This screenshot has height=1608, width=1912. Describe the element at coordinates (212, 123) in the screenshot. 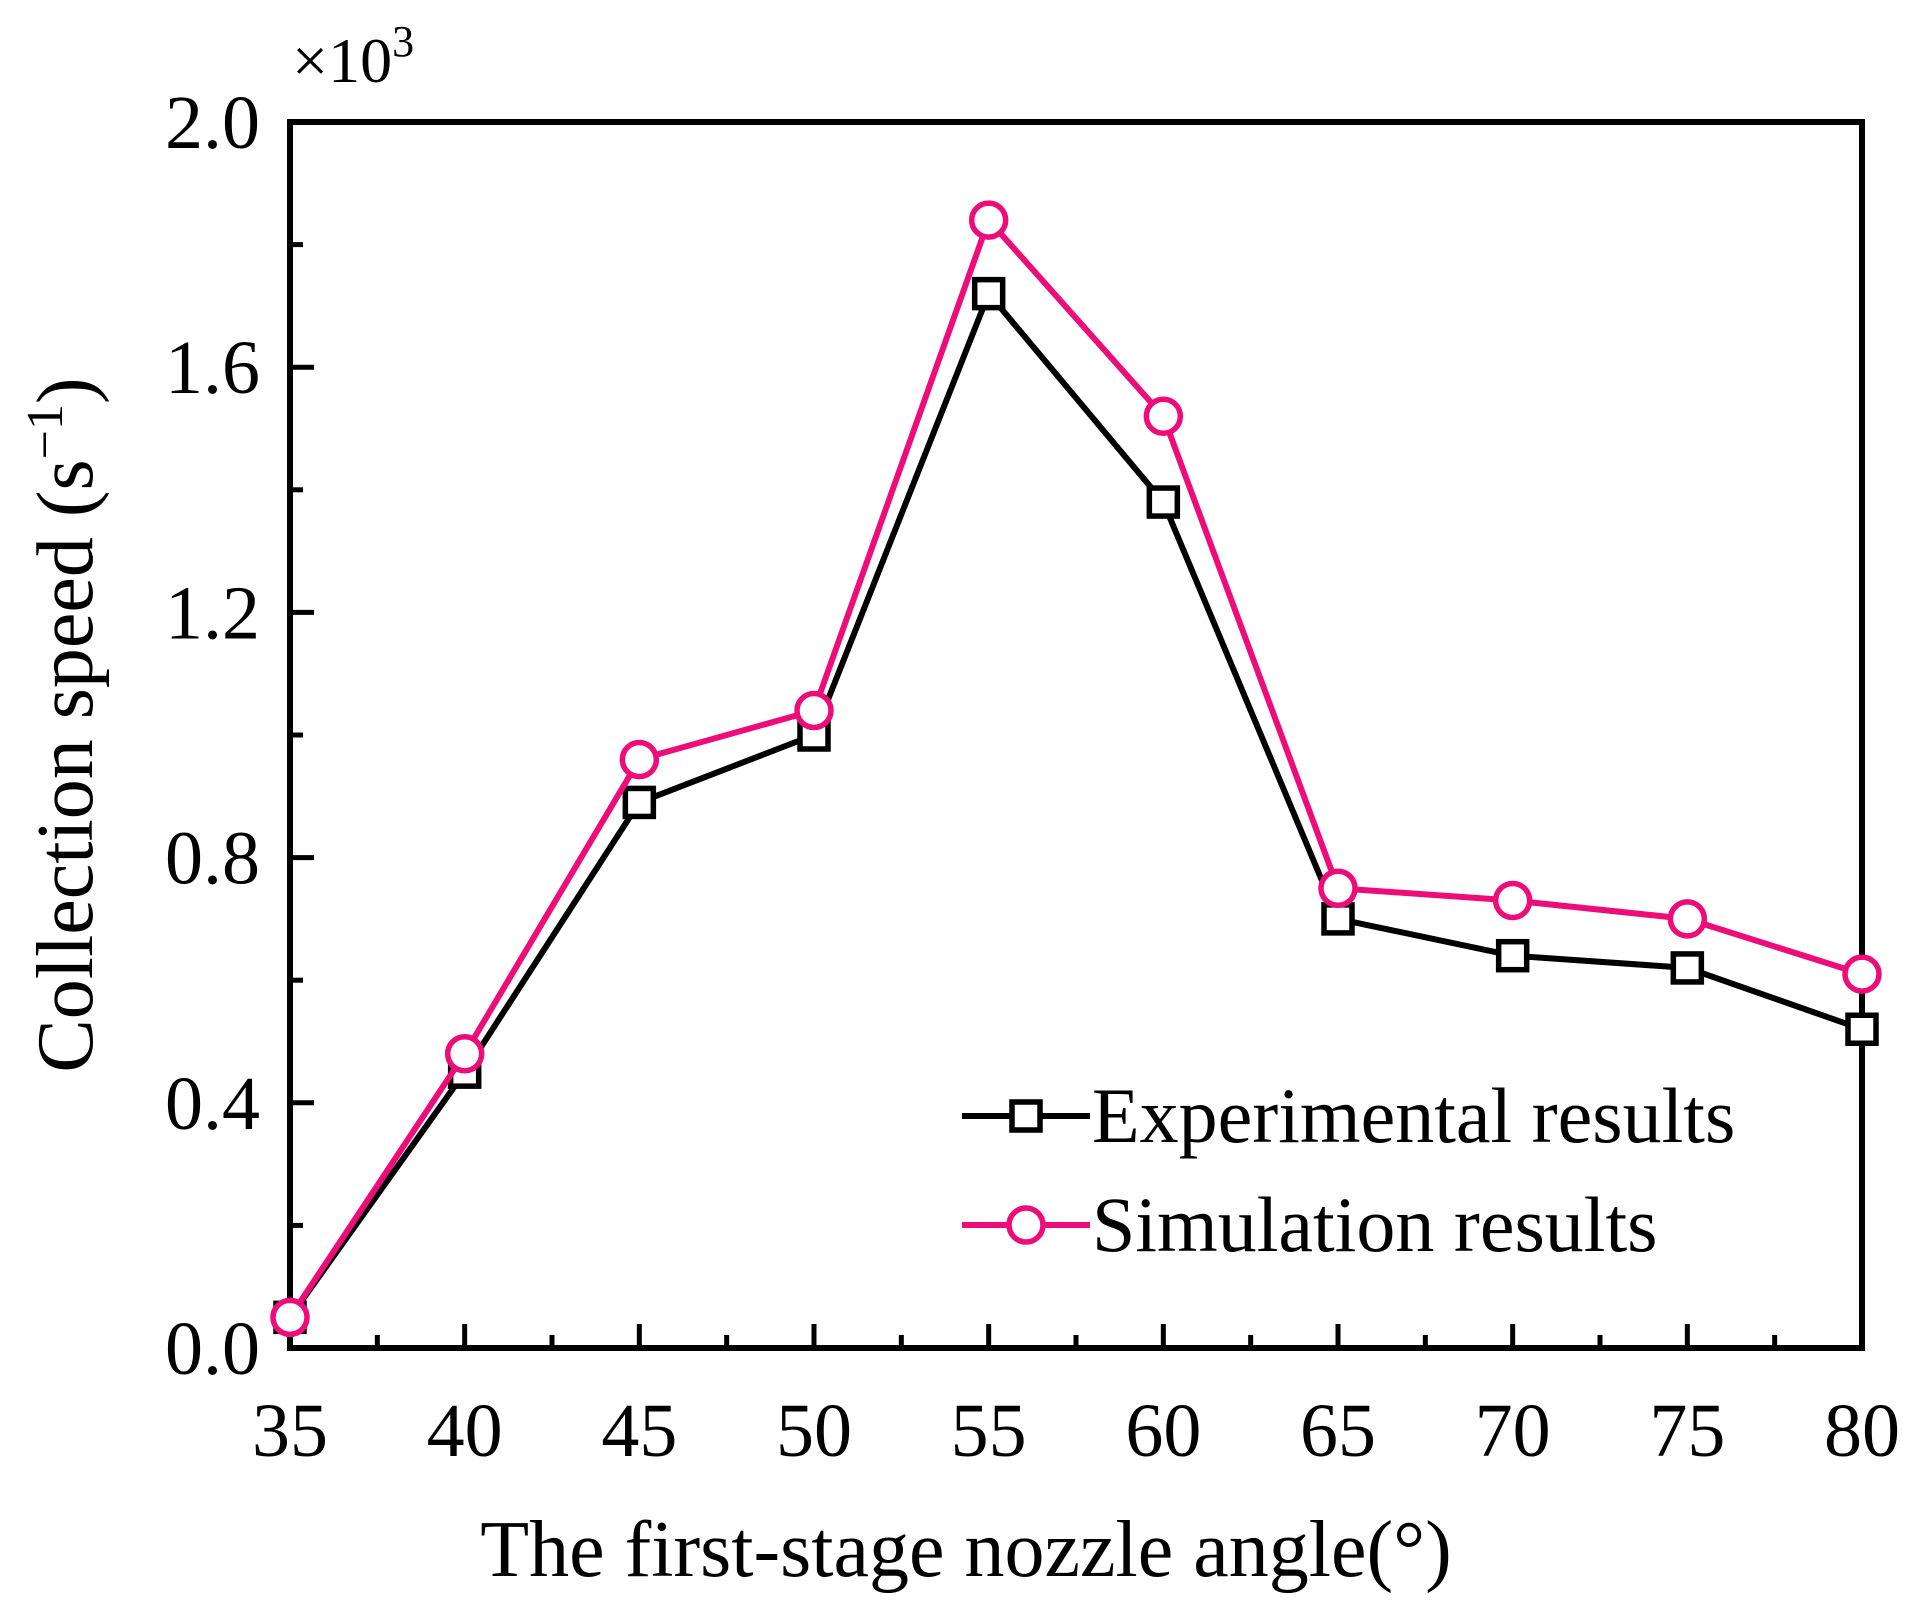

I see `y-tick-label: 2.0` at that location.